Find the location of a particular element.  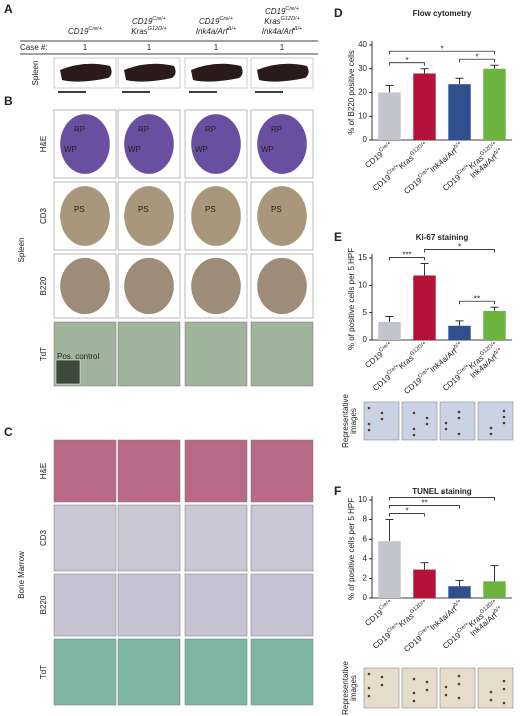

y-axis-label: % of positive cells per 5 HPF is located at coordinates (351, 549).